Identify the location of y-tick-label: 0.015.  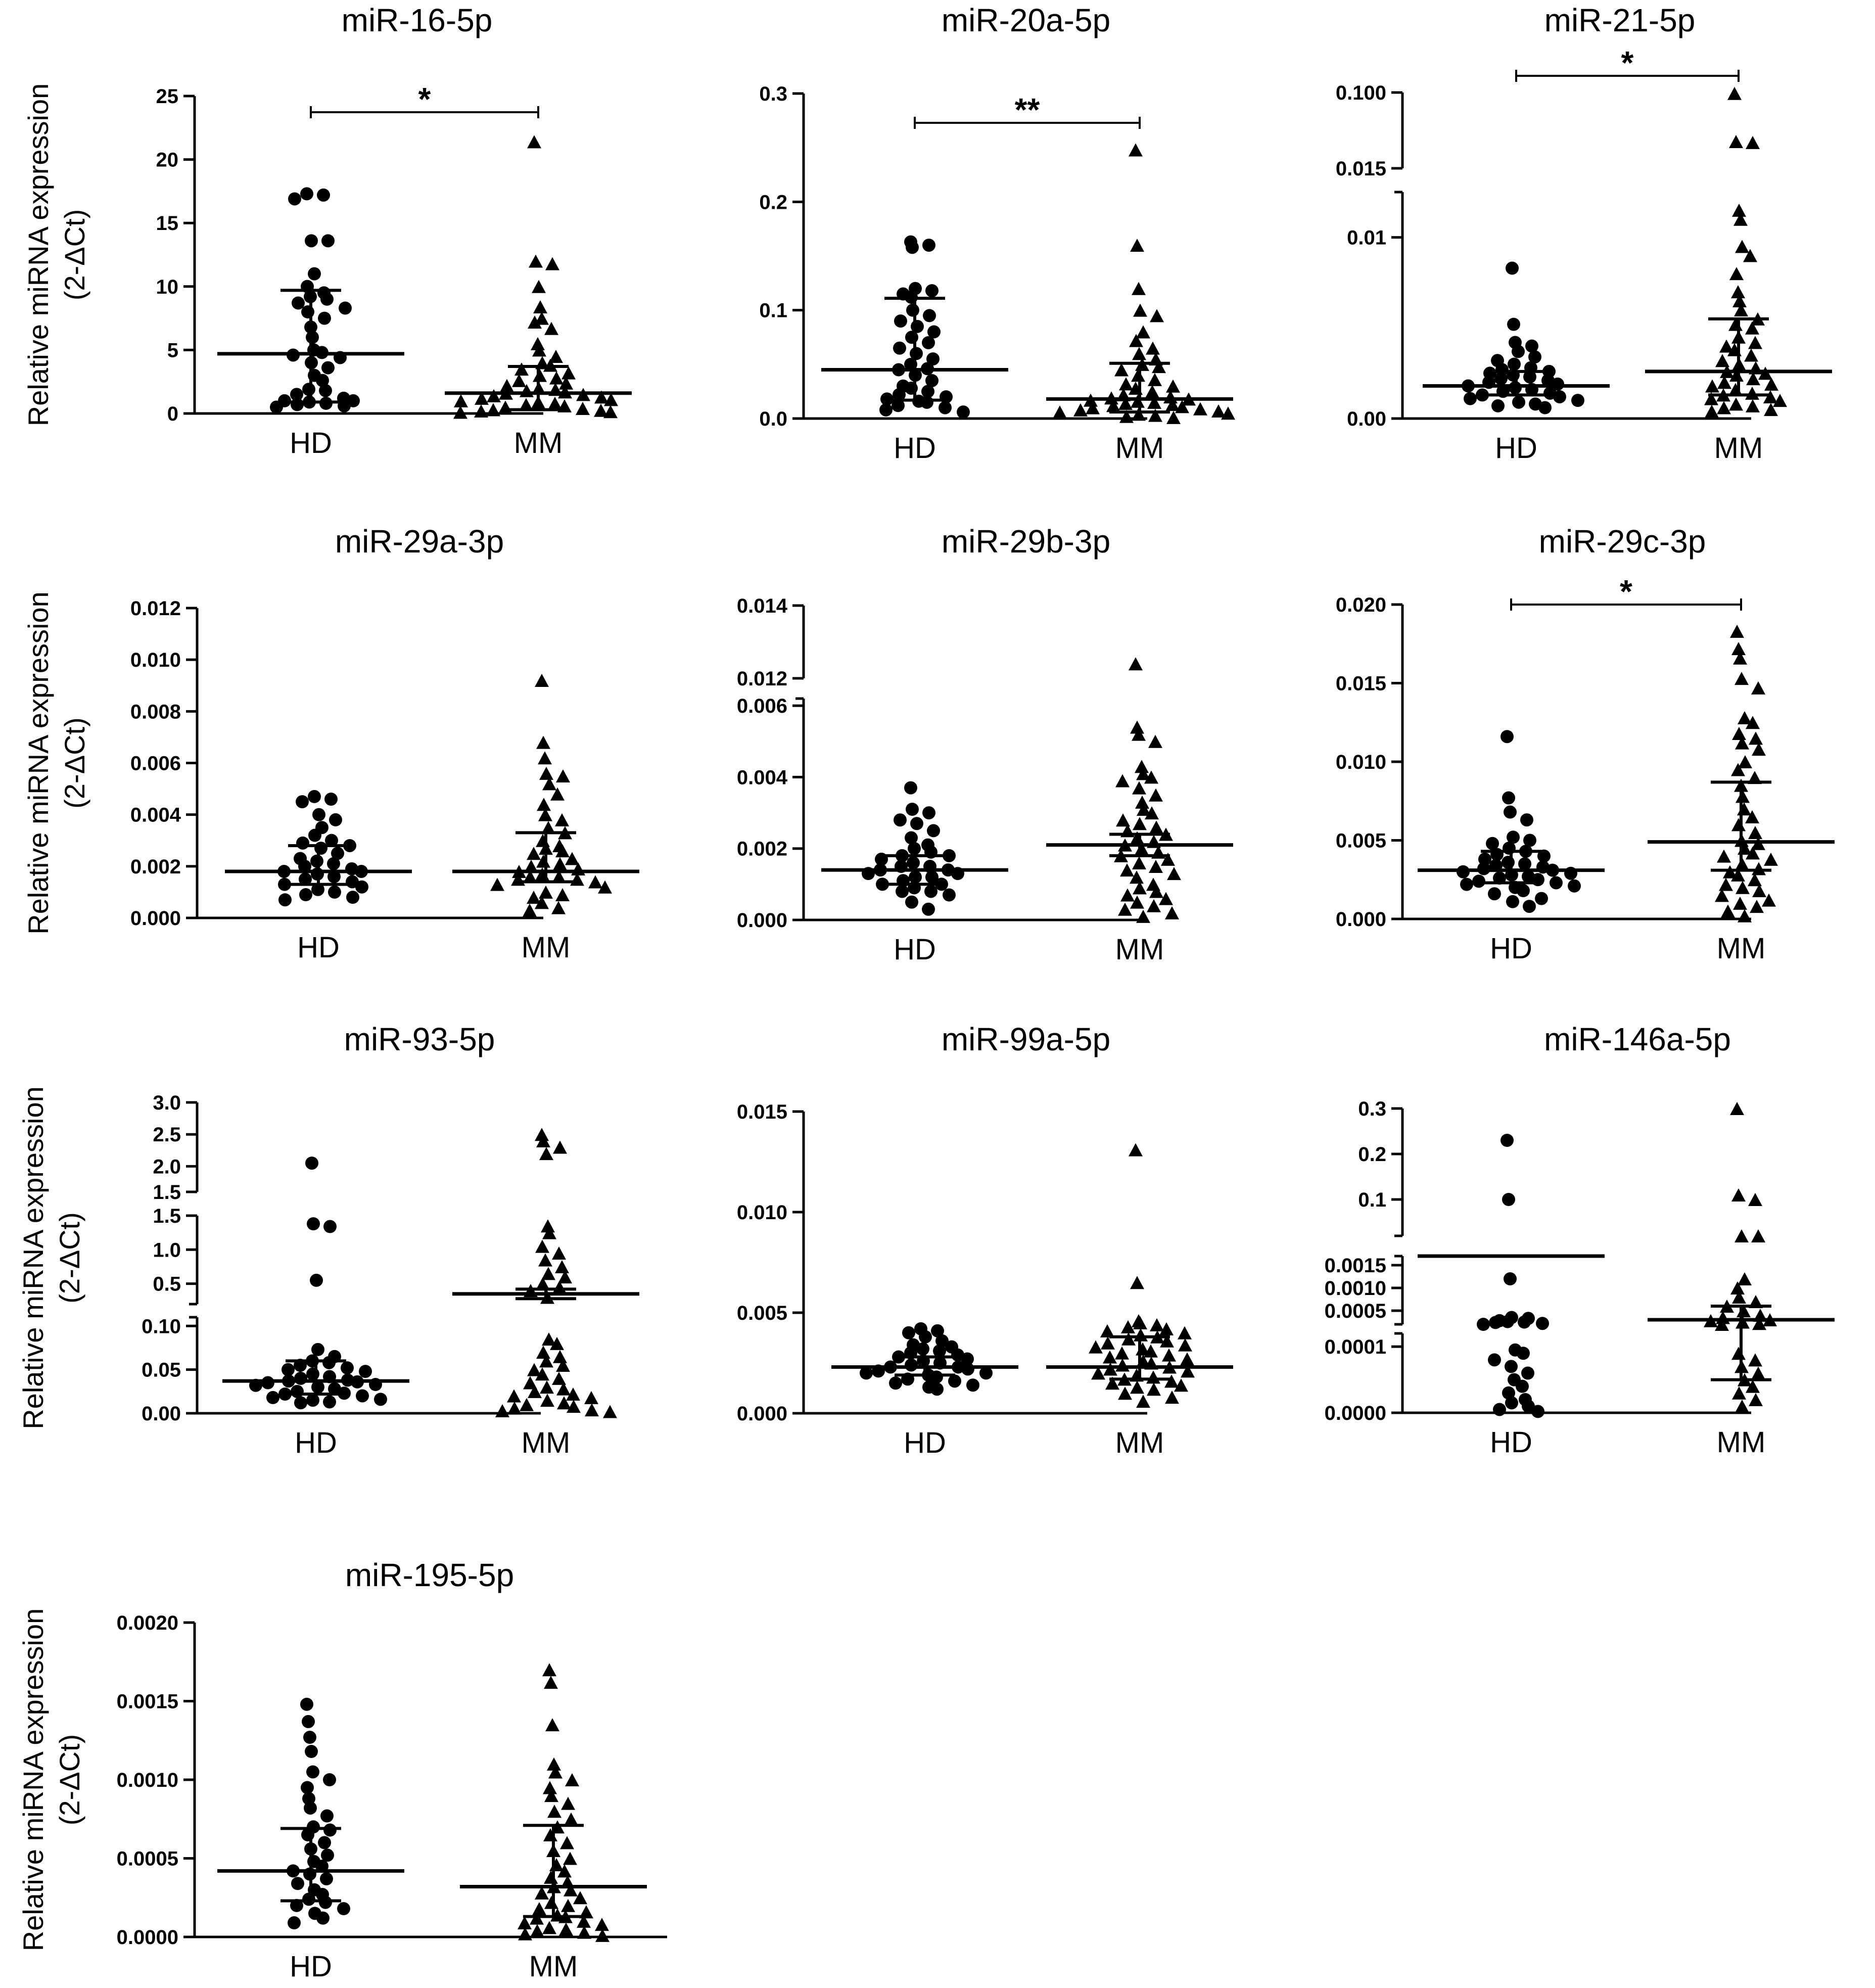
(1361, 169).